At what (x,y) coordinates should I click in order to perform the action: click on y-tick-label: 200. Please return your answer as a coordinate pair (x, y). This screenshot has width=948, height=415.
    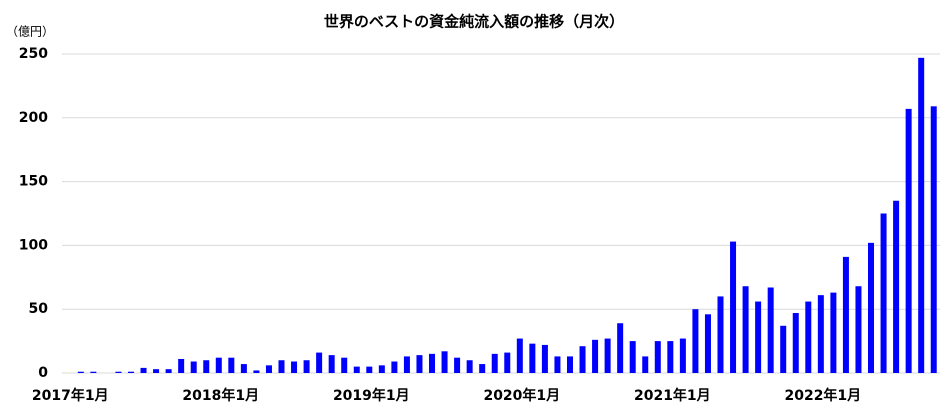
    Looking at the image, I should click on (33, 118).